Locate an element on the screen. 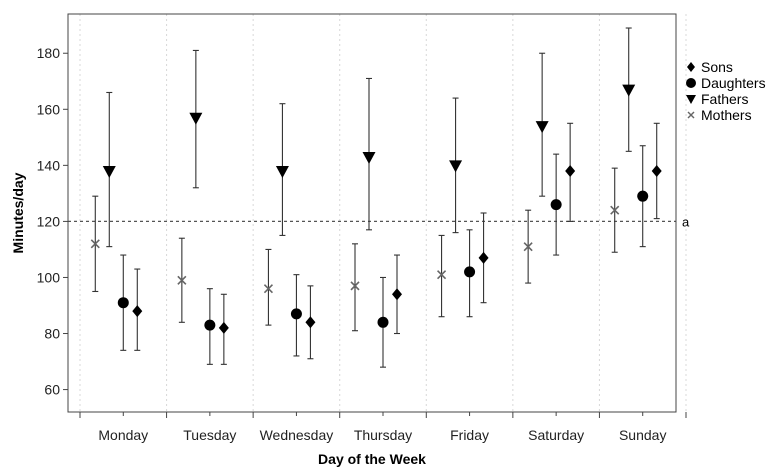 This screenshot has width=776, height=471. legend-item: Daughters is located at coordinates (726, 83).